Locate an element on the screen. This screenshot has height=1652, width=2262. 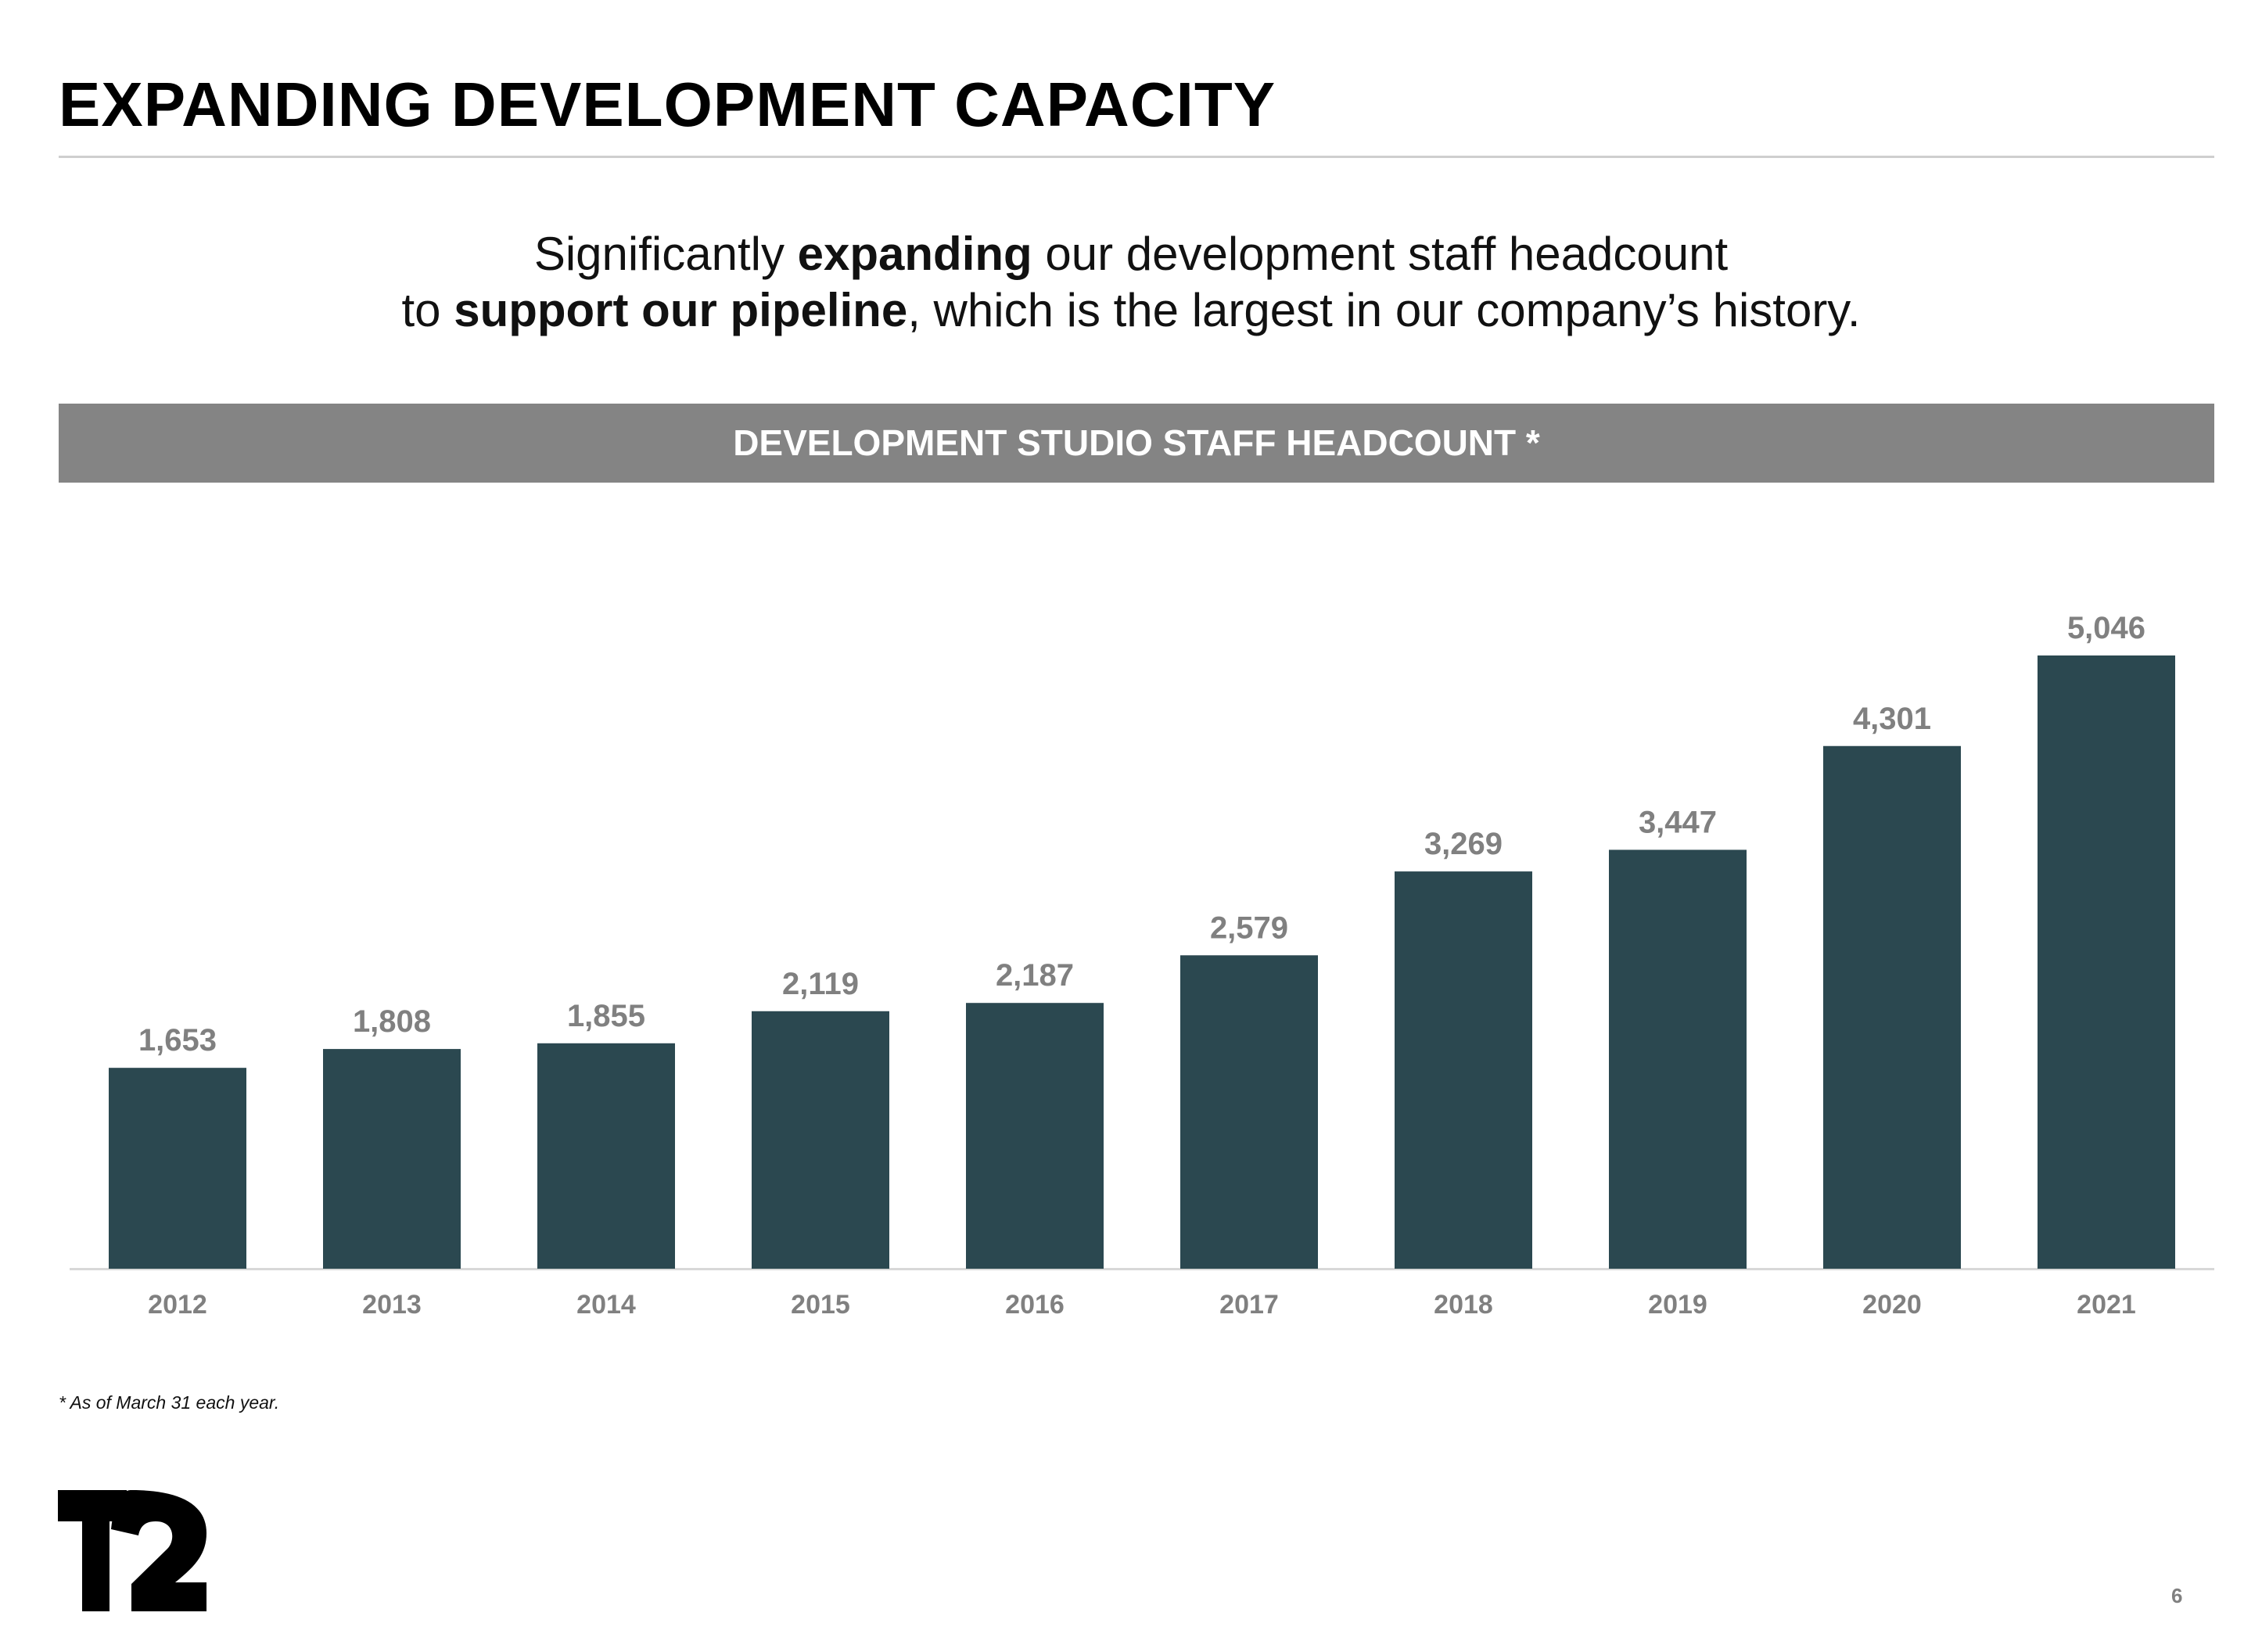
page-number: 6 is located at coordinates (2177, 1596).